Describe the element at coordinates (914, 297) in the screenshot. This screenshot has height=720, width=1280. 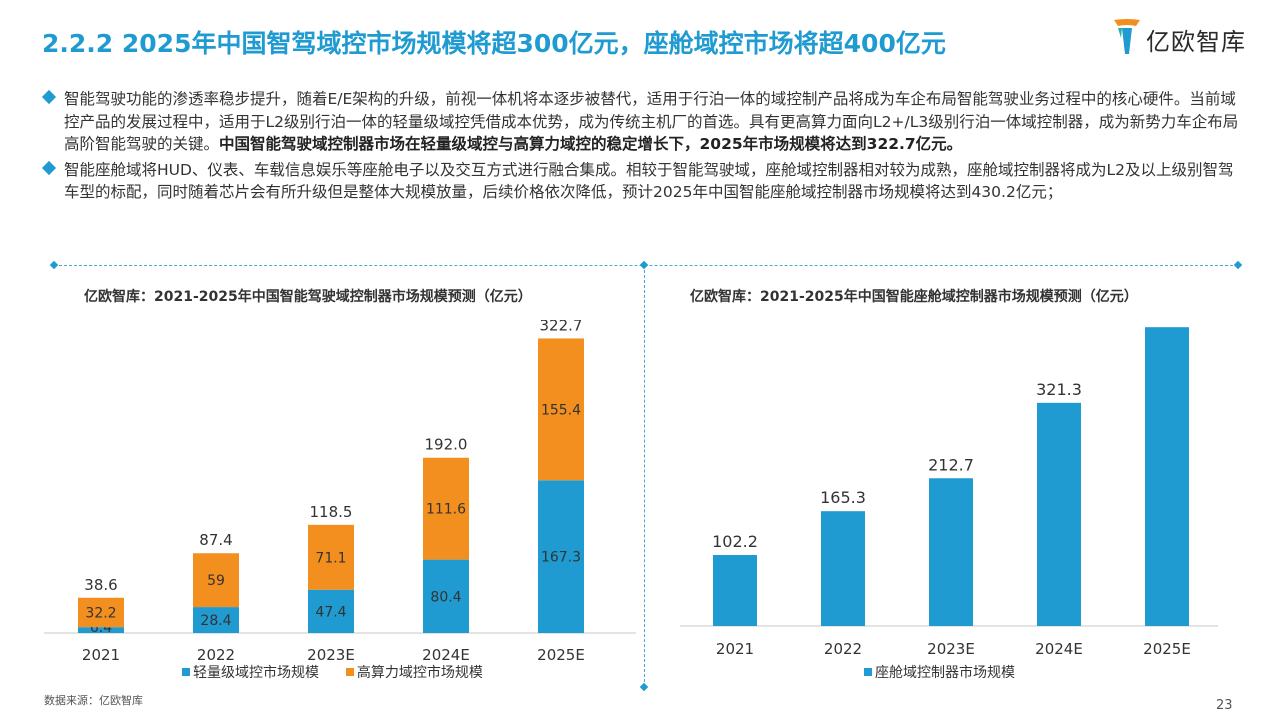
I see `right-chart-title: 亿欧智库：2021-2025年中国智能座舱域控制器市场规模预测（亿元）` at that location.